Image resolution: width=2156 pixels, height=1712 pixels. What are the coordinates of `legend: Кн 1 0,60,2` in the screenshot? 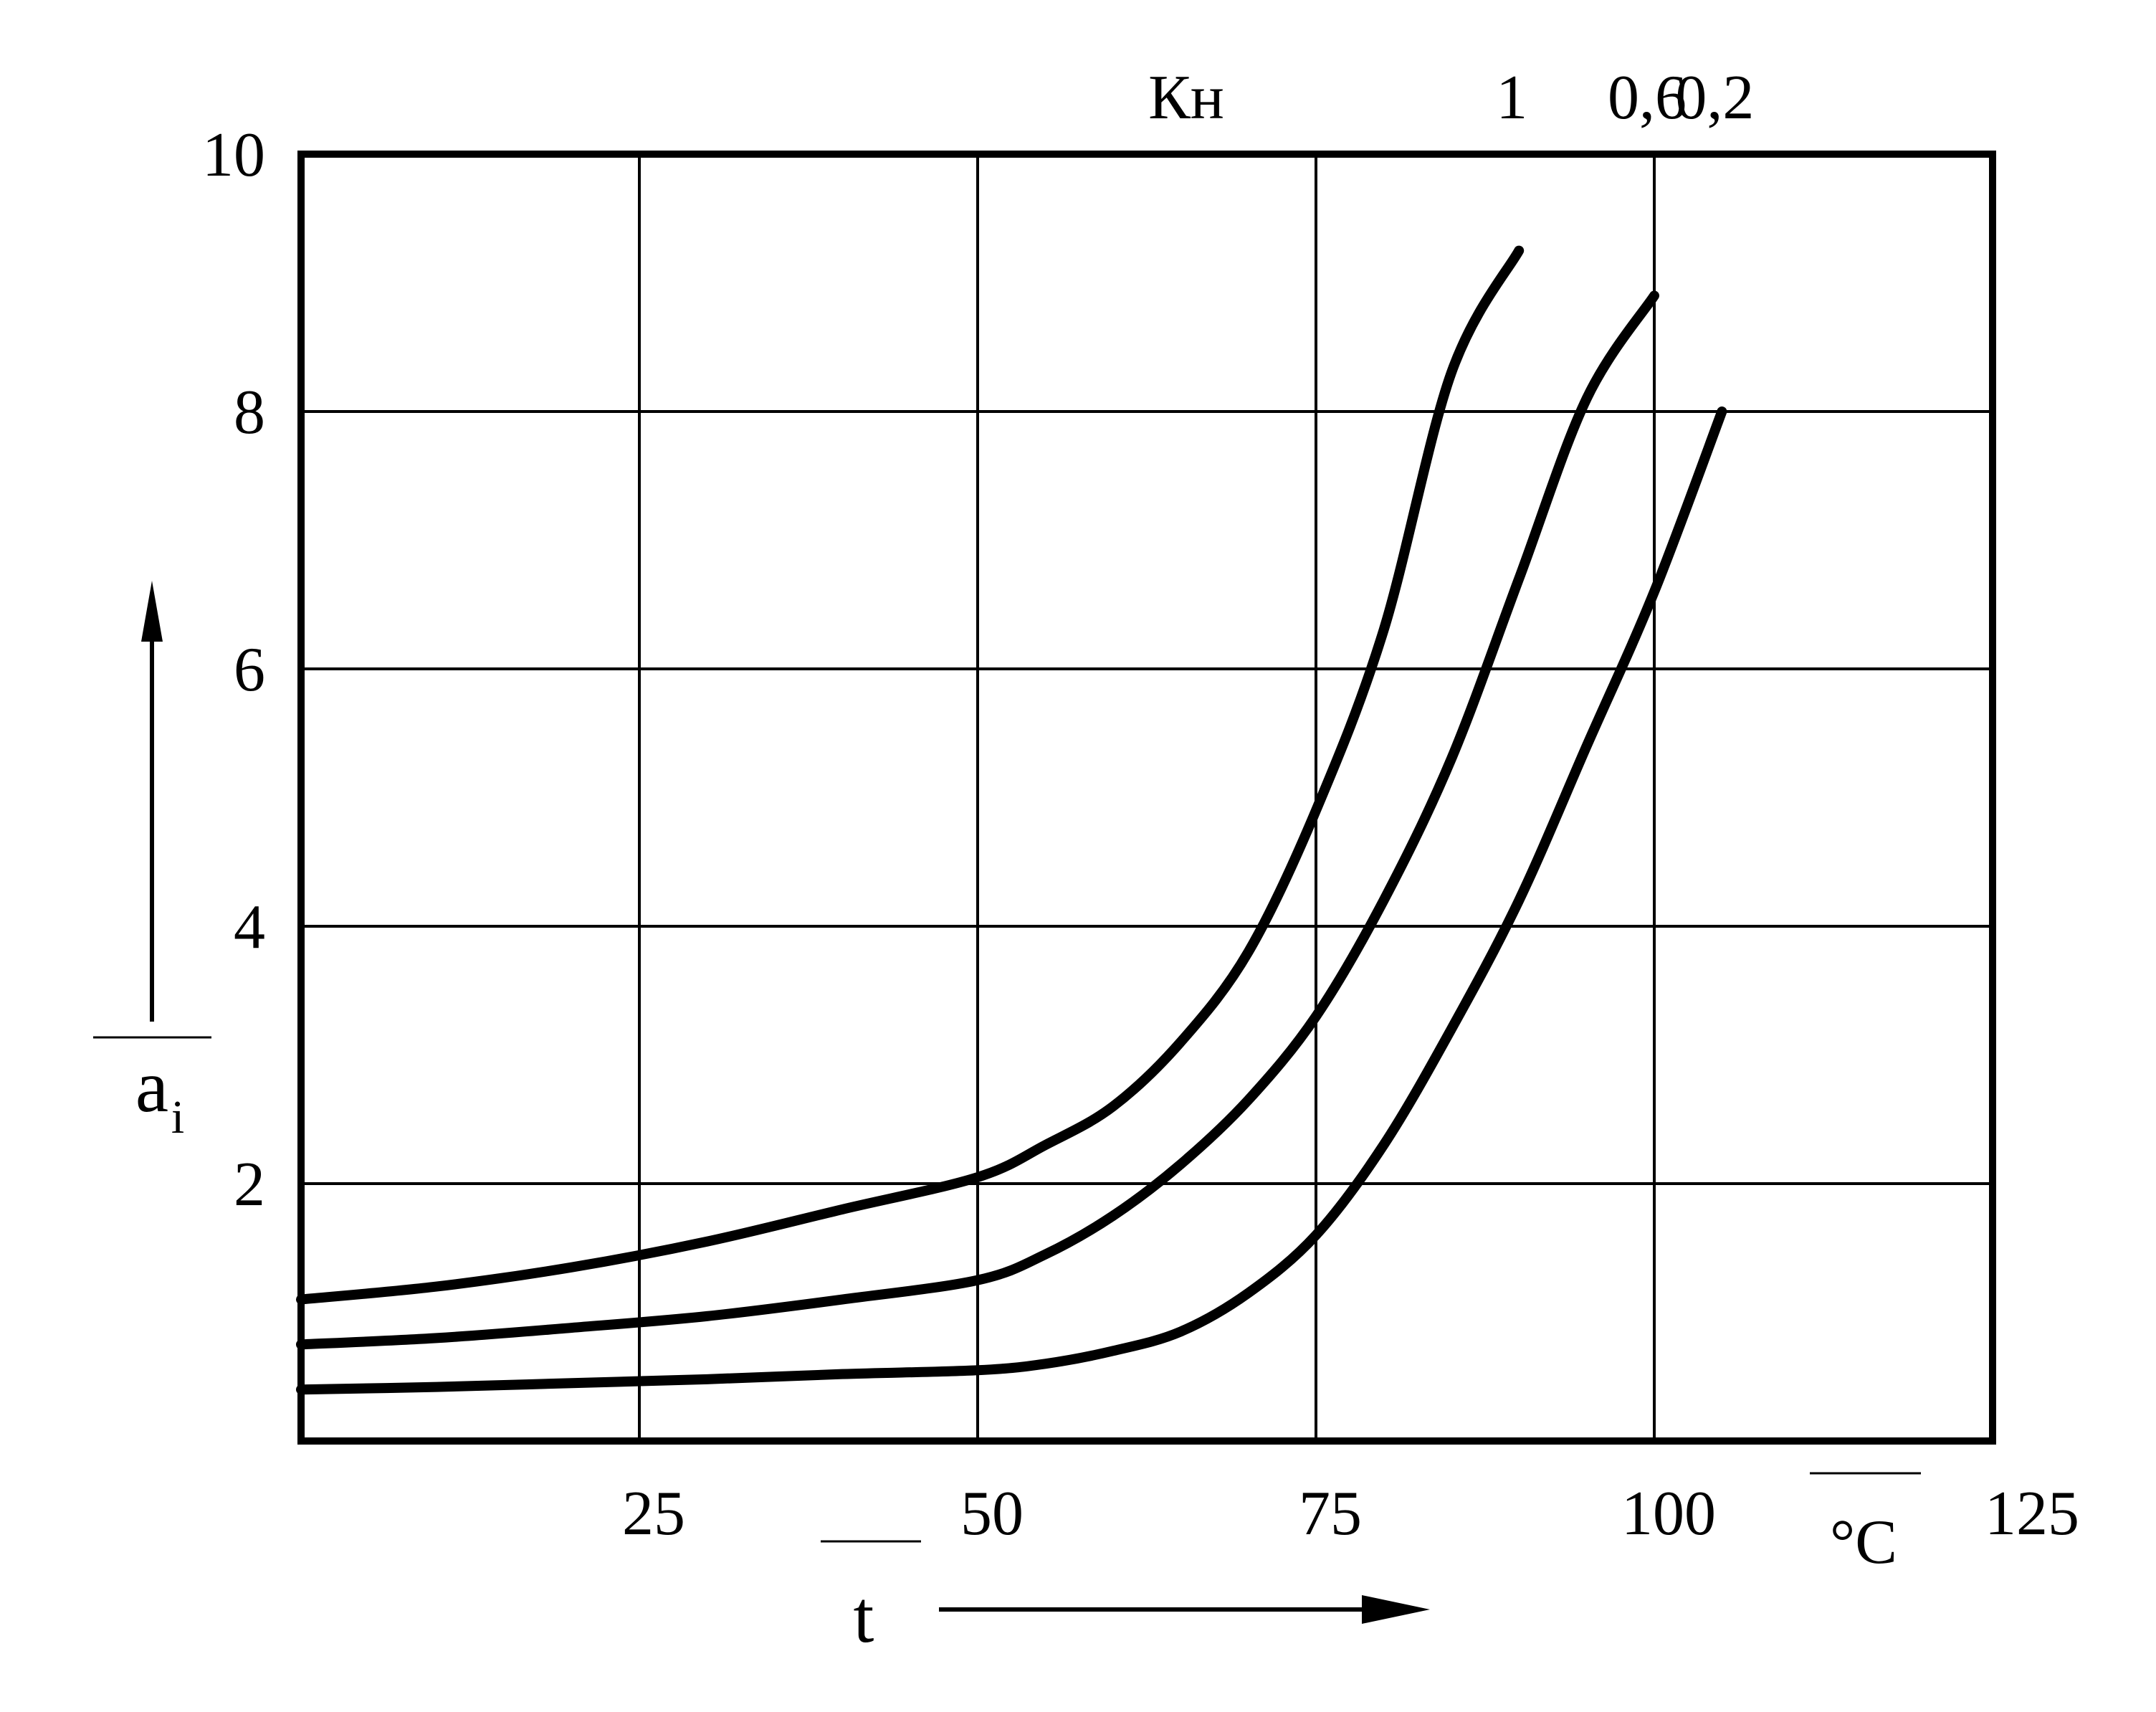 It's located at (1451, 98).